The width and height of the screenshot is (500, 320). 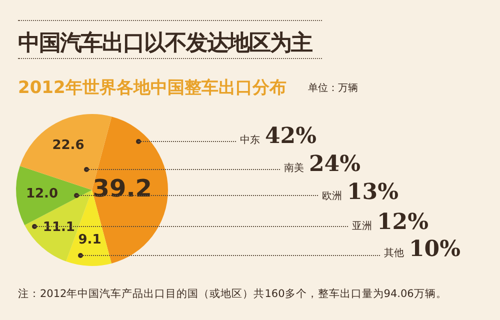 I want to click on chart-title: 中国汽车出口以不发达地区为主, so click(x=165, y=44).